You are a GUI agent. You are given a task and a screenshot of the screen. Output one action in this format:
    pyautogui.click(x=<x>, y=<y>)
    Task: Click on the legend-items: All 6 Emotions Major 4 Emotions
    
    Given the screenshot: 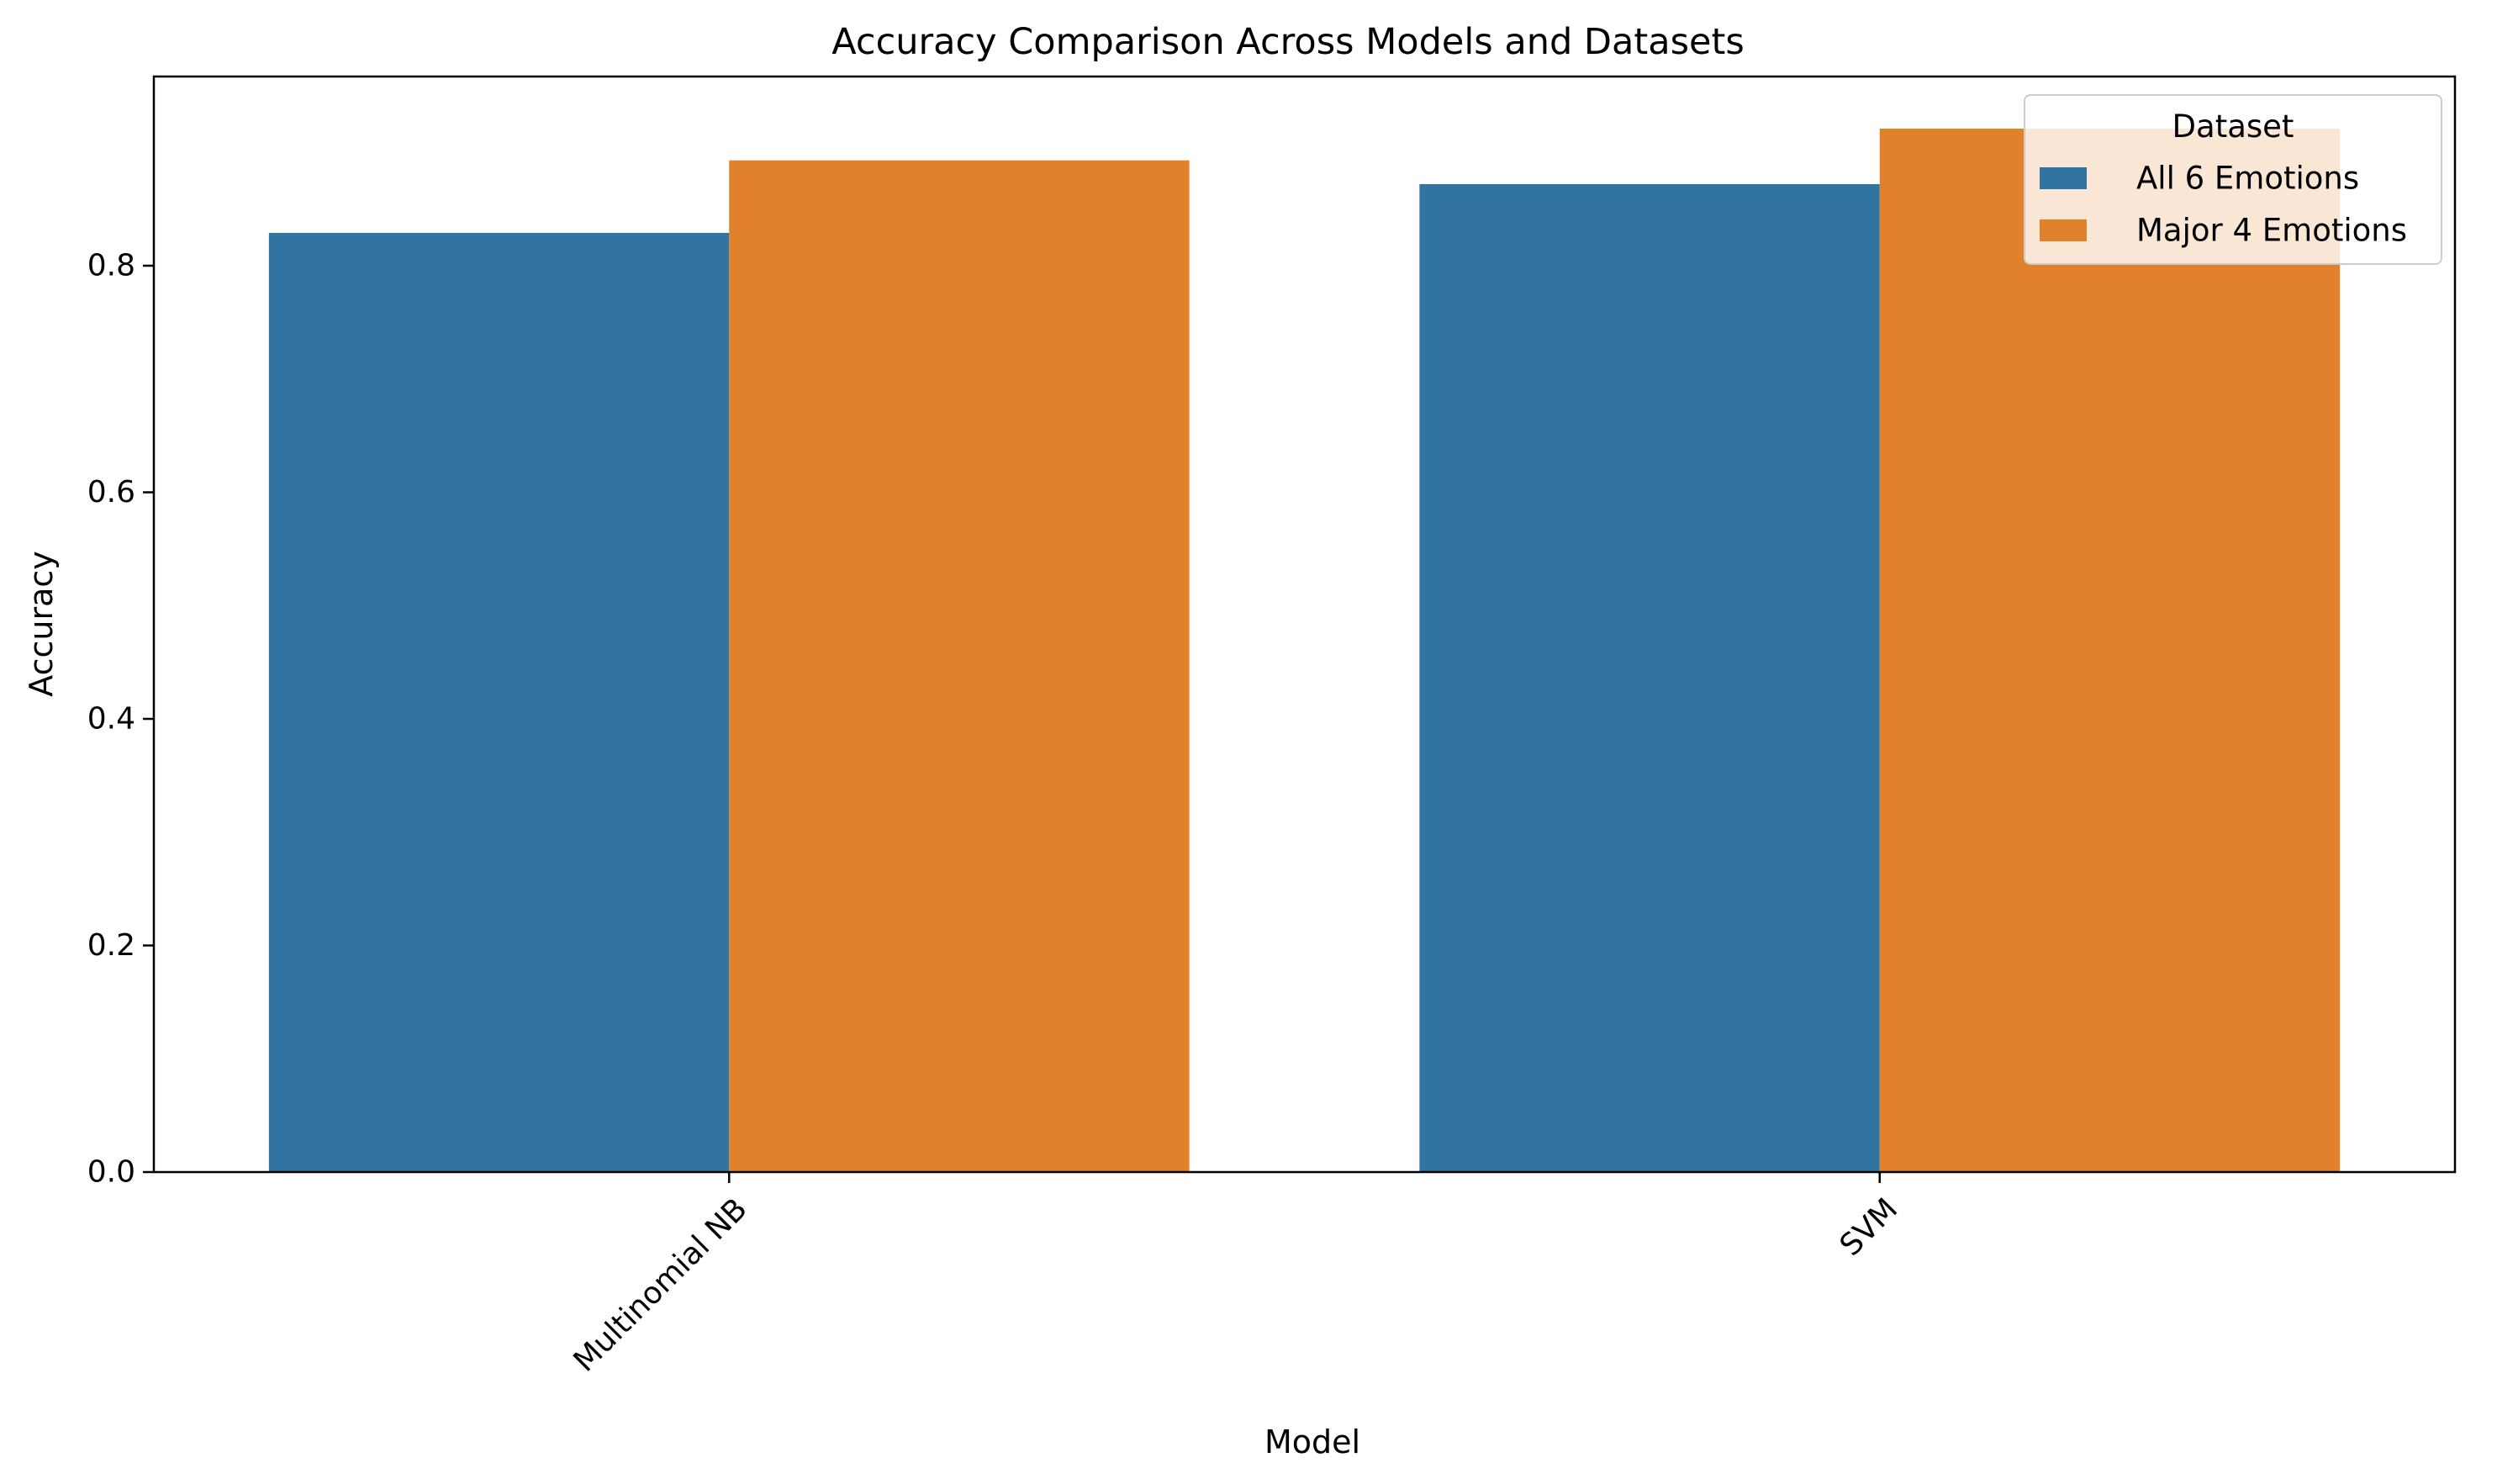 What is the action you would take?
    pyautogui.click(x=2223, y=205)
    